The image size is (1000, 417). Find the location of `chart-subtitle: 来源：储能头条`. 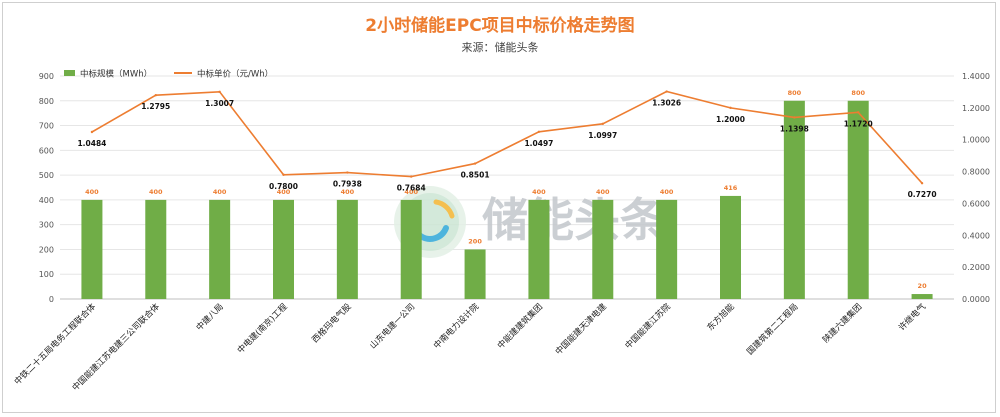

chart-subtitle: 来源：储能头条 is located at coordinates (500, 47).